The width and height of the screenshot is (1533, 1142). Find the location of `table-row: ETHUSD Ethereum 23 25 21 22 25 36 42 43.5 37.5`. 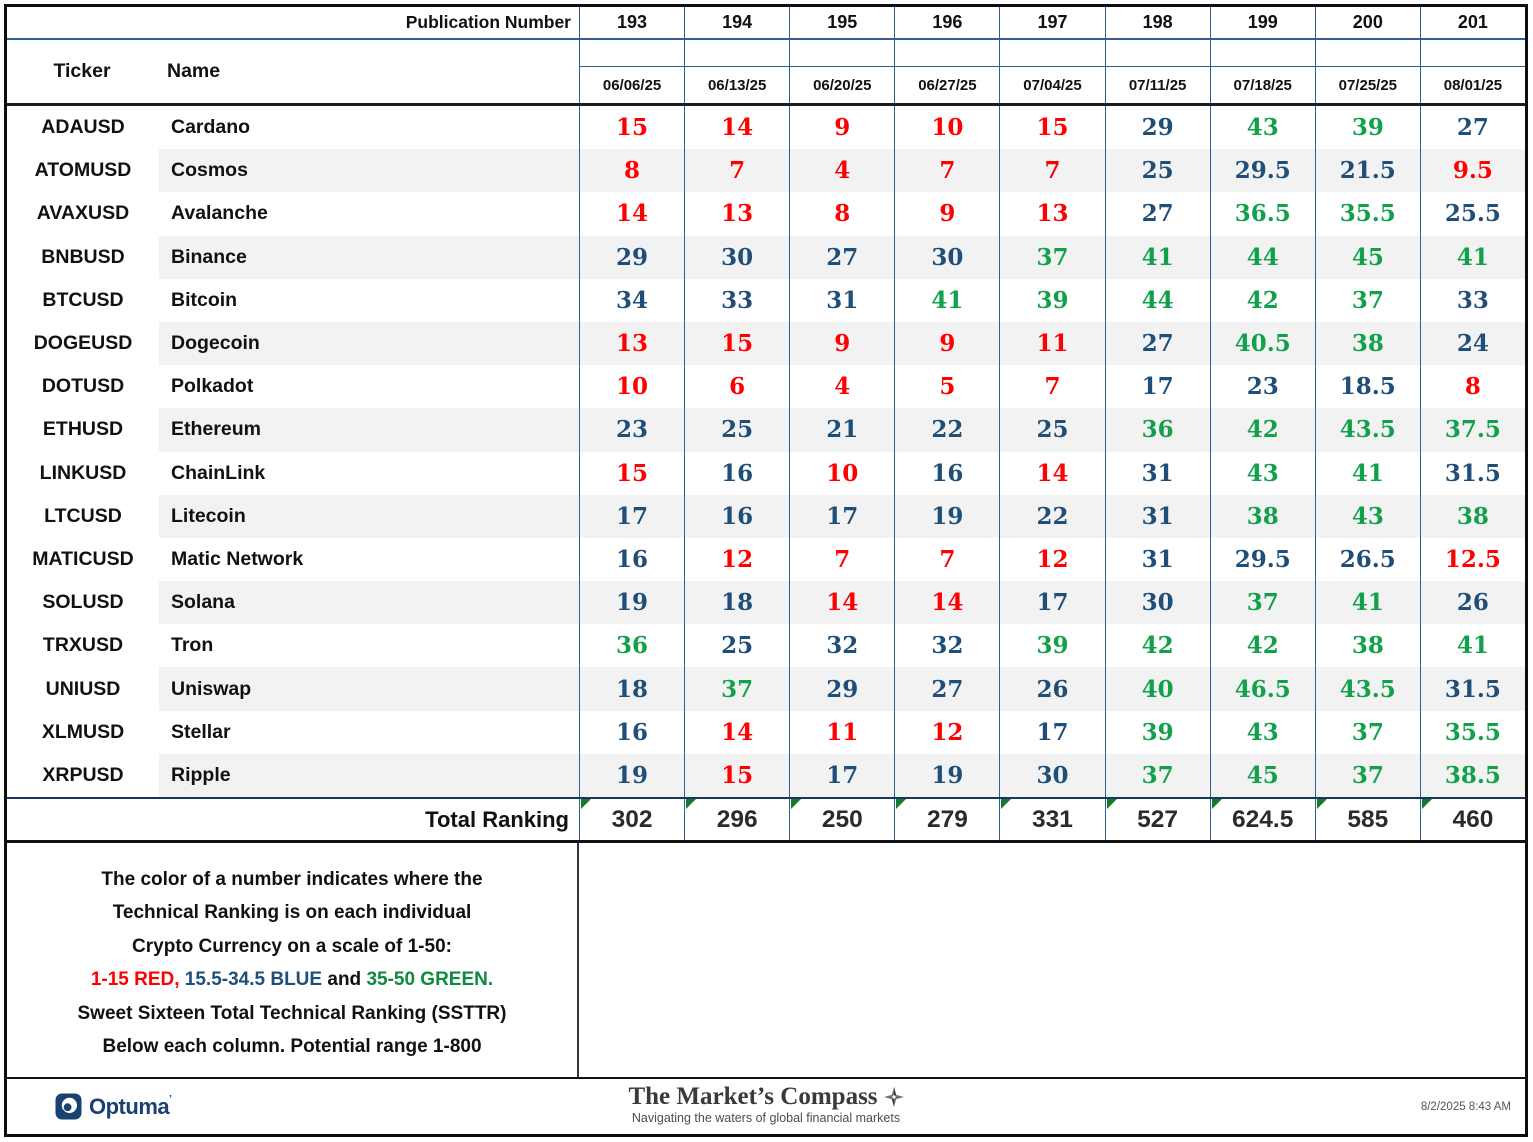

table-row: ETHUSD Ethereum 23 25 21 22 25 36 42 43.5 37.5 is located at coordinates (766, 430).